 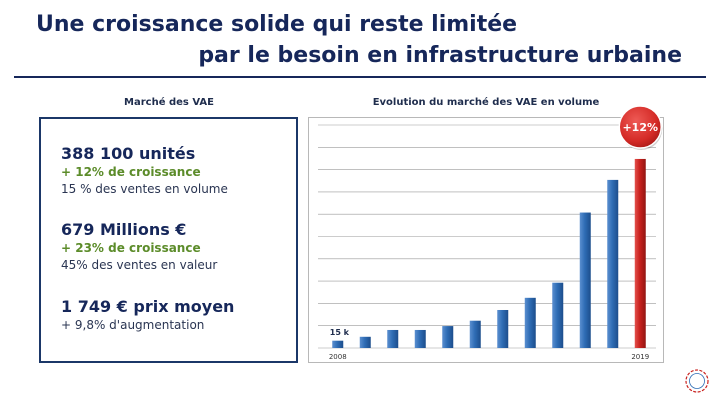 I want to click on stat-price: 1 749 € prix moyen + 9,8% d'augmentation, so click(x=147, y=315).